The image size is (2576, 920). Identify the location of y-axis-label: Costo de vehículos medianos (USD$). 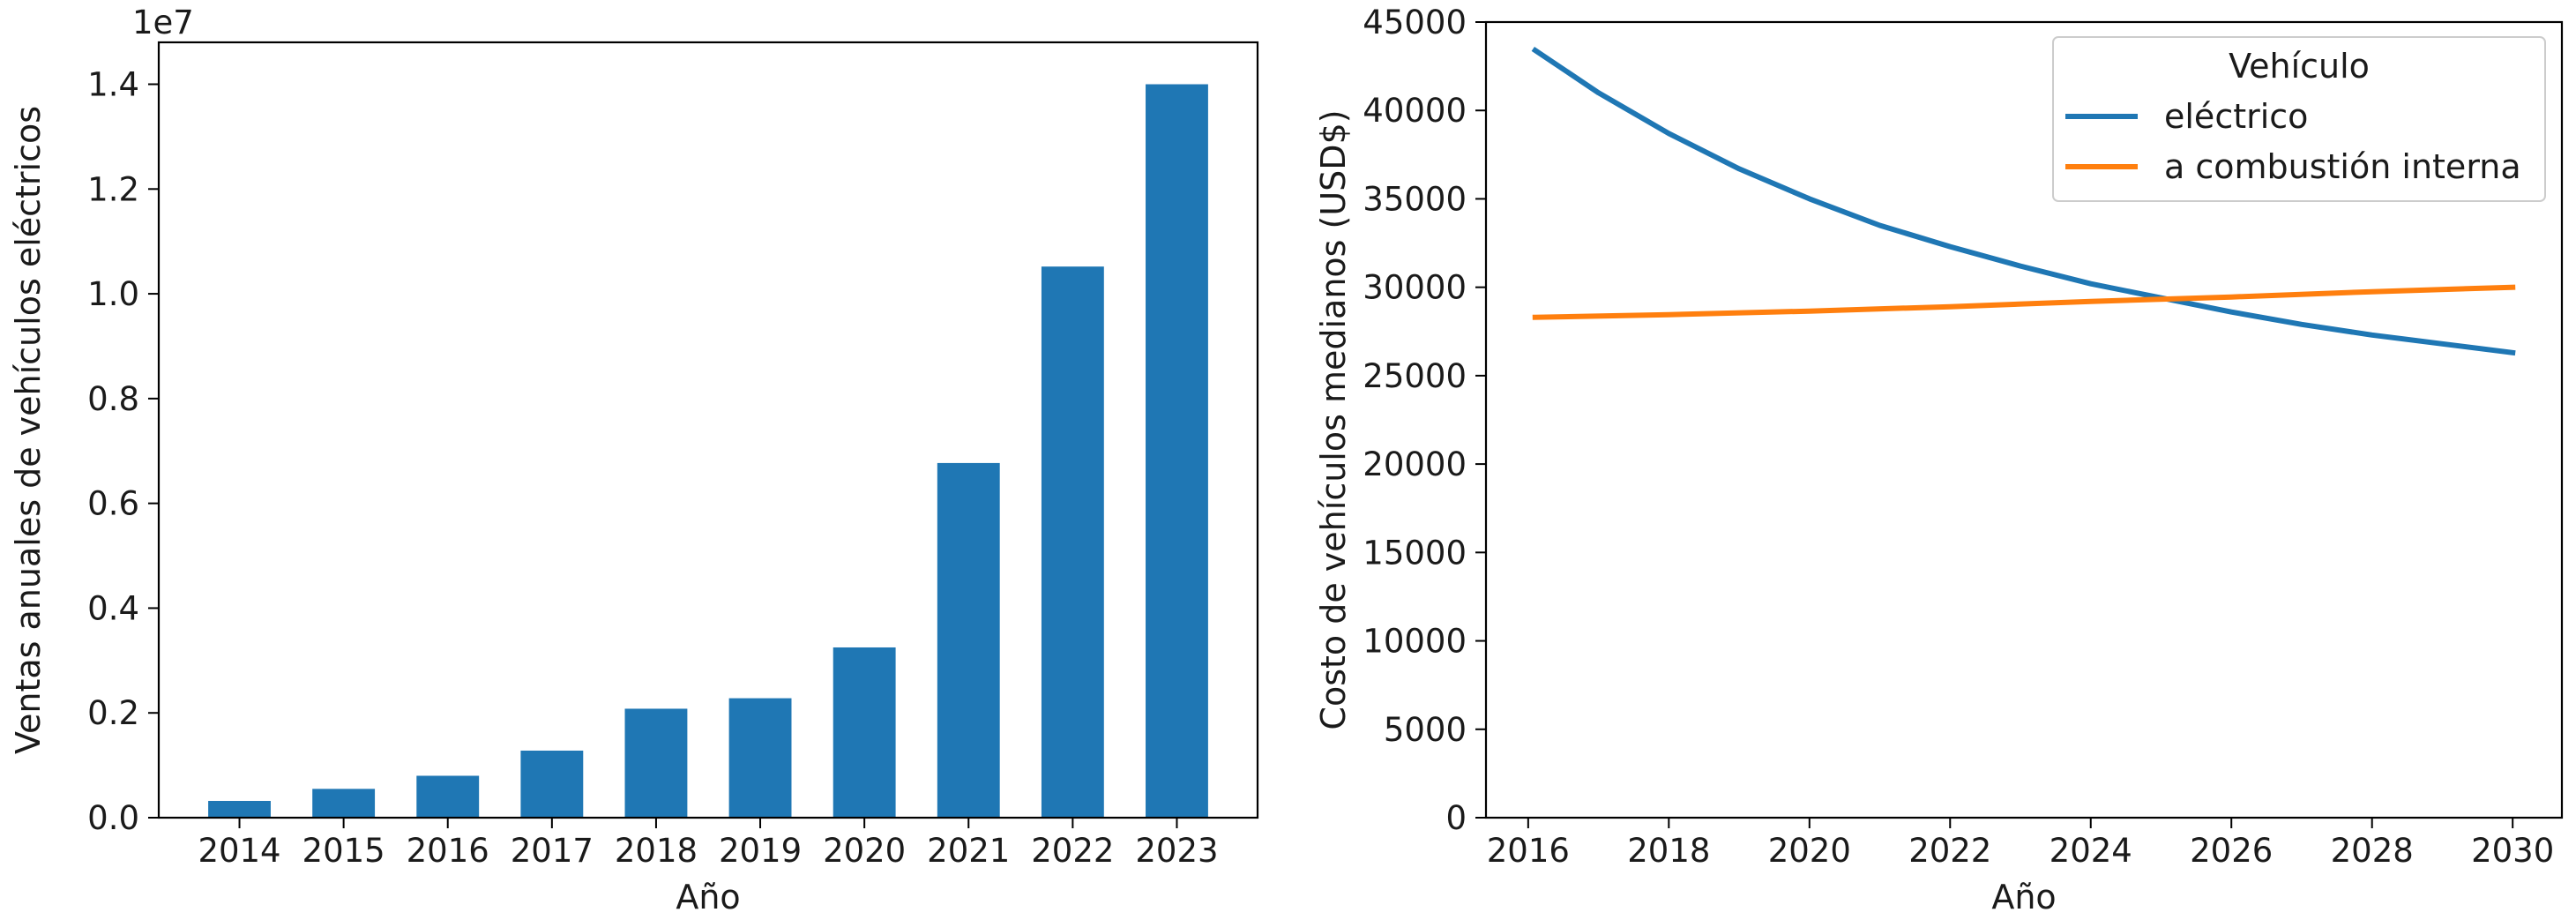
(1333, 419).